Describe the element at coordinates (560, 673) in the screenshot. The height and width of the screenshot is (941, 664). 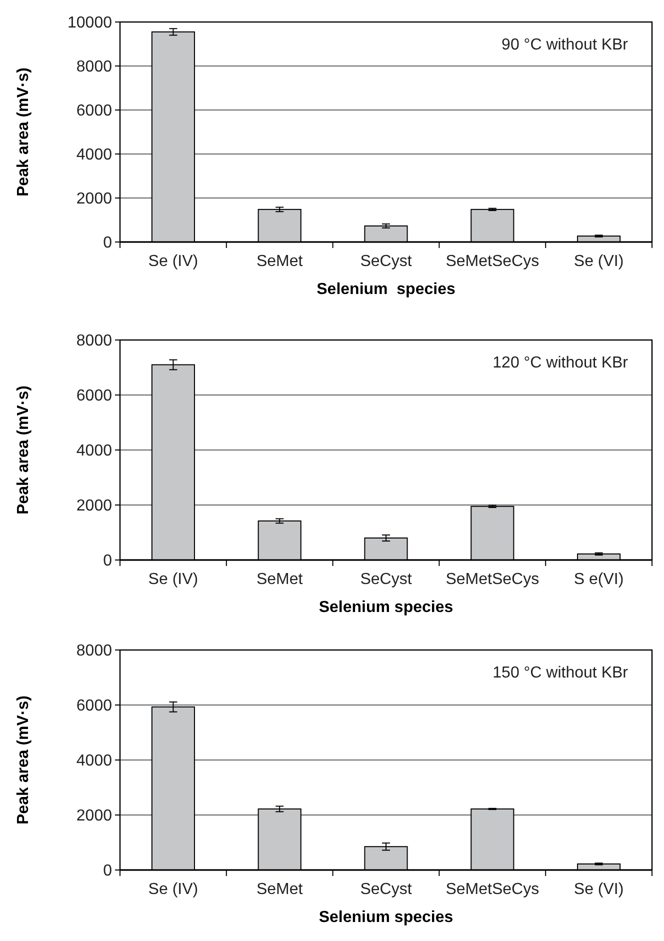
I see `annotation: 150 °C without KBr` at that location.